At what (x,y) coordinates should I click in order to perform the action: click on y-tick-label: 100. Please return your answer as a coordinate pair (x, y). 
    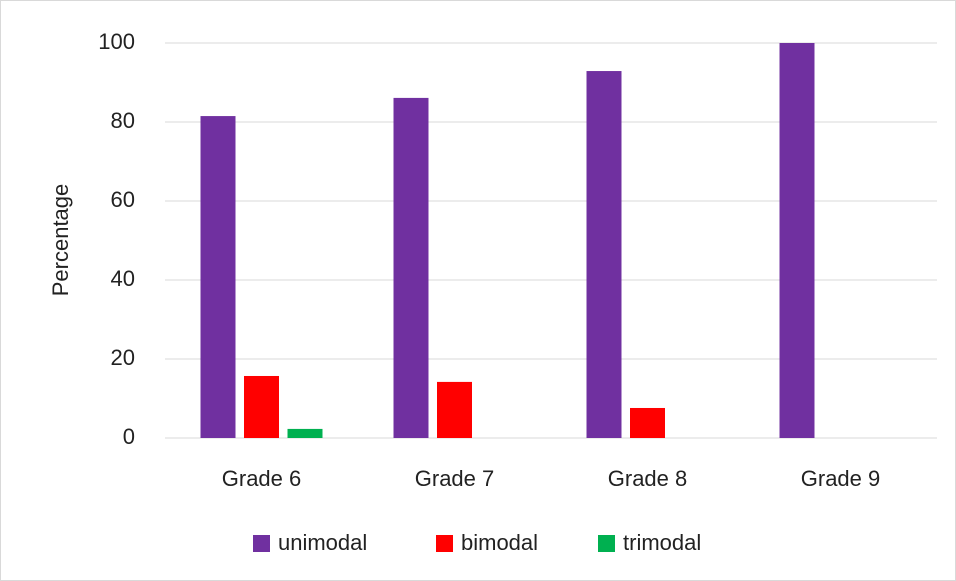
    Looking at the image, I should click on (116, 41).